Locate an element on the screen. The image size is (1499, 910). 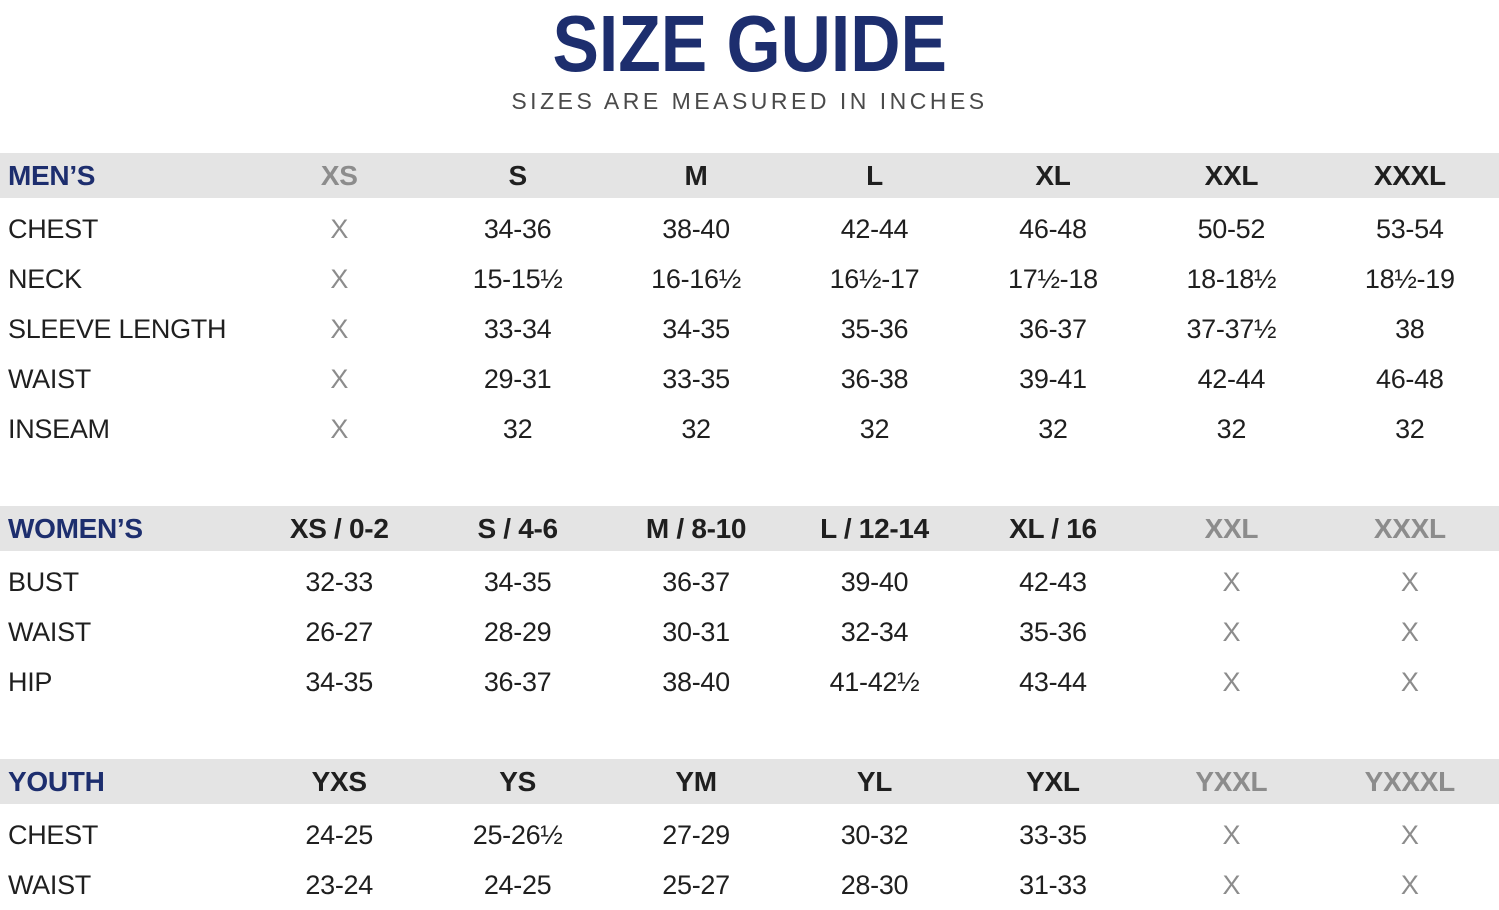
section-title: WOMEN’S is located at coordinates (75, 528).